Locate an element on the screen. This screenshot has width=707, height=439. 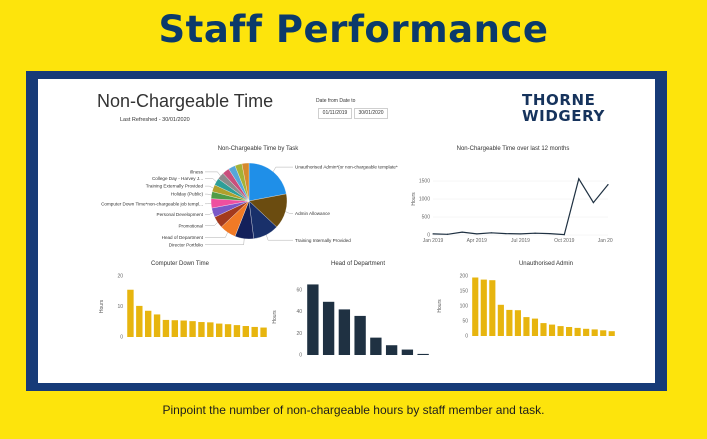
bar-chart-2: 0 20 40 60 Hours is located at coordinates (353, 314).